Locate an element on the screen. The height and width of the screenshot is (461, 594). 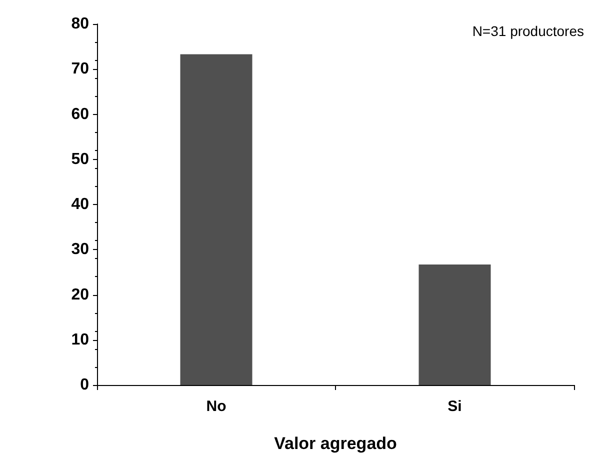
x-tick-label: No is located at coordinates (216, 406).